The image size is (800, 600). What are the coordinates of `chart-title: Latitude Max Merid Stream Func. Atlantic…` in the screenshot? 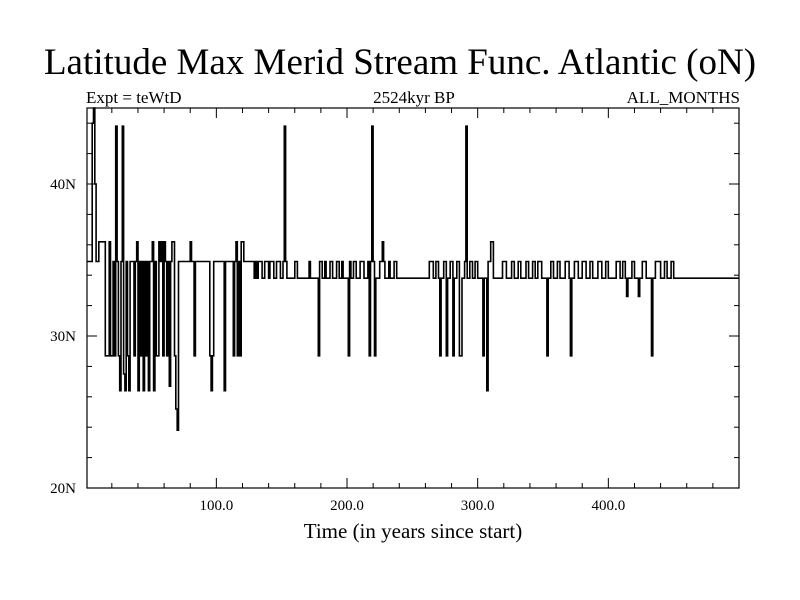 It's located at (400, 62).